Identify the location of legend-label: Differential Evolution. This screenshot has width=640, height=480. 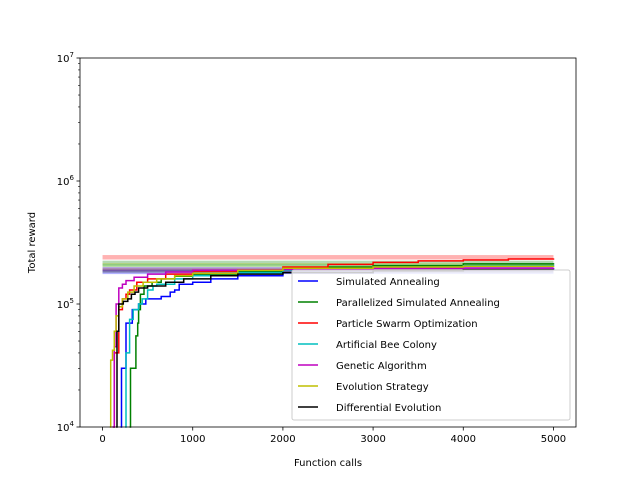
(388, 408).